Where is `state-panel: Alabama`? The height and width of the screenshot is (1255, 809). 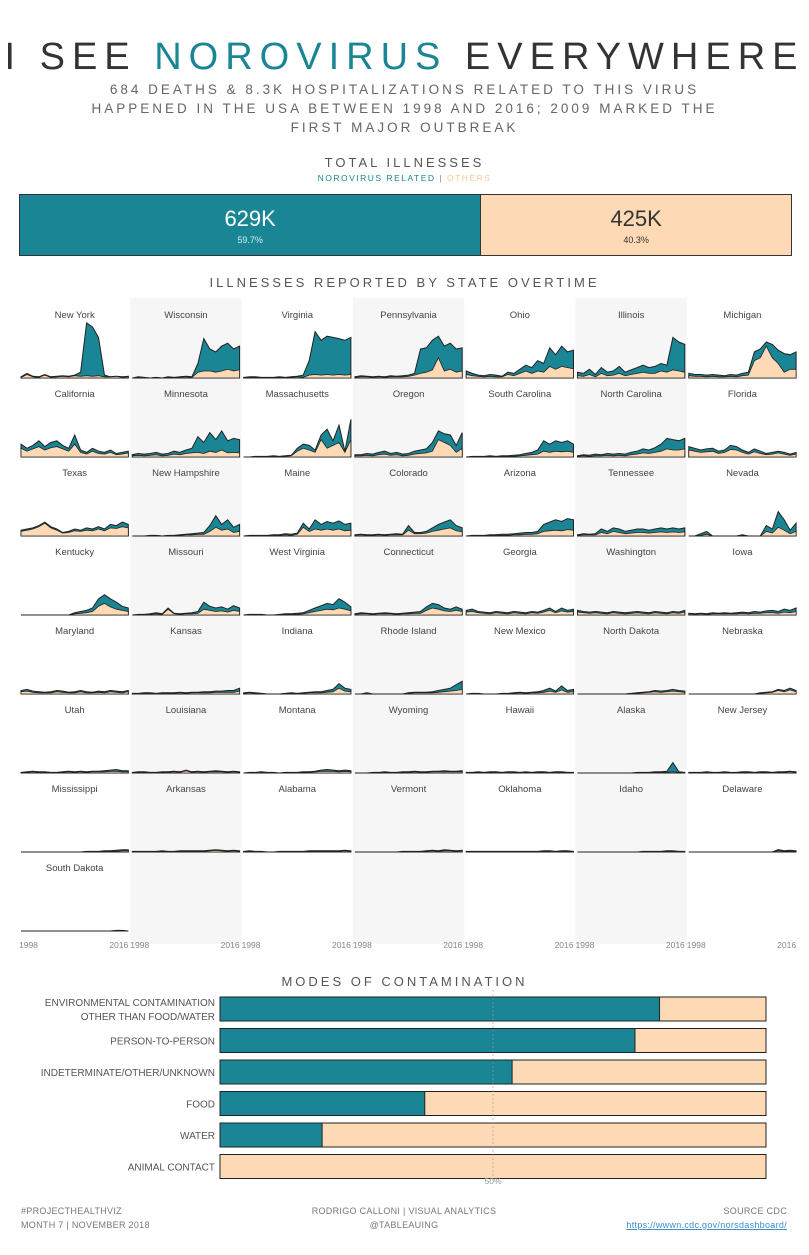
state-panel: Alabama is located at coordinates (297, 818).